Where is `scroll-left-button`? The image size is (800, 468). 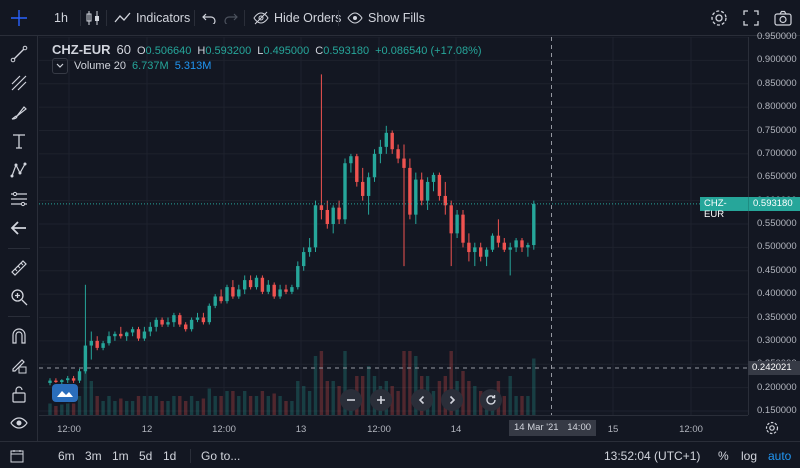 scroll-left-button is located at coordinates (422, 400).